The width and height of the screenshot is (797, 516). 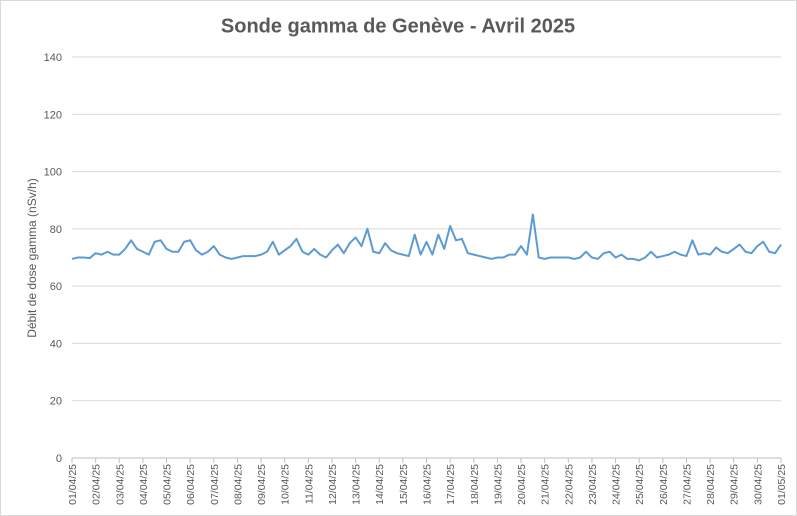 I want to click on chart-title: Sonde gamma de Genève - Avril 2025, so click(x=398, y=26).